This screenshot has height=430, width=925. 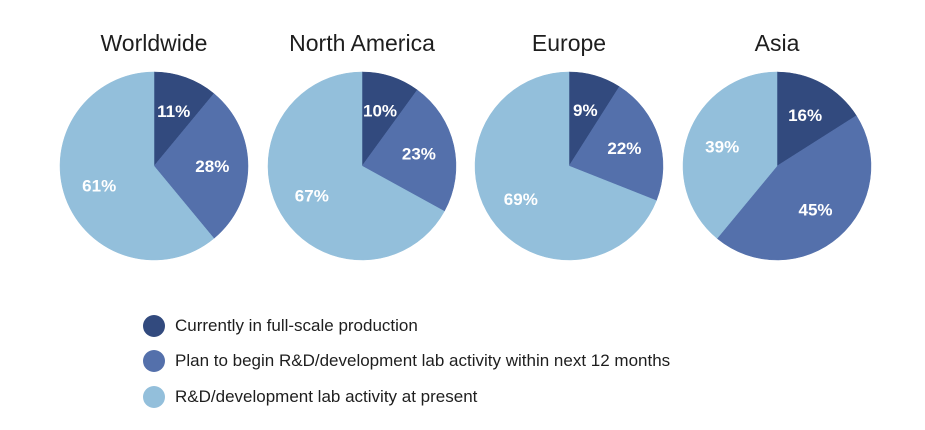 I want to click on pie-slice-asia-plan, so click(x=794, y=188).